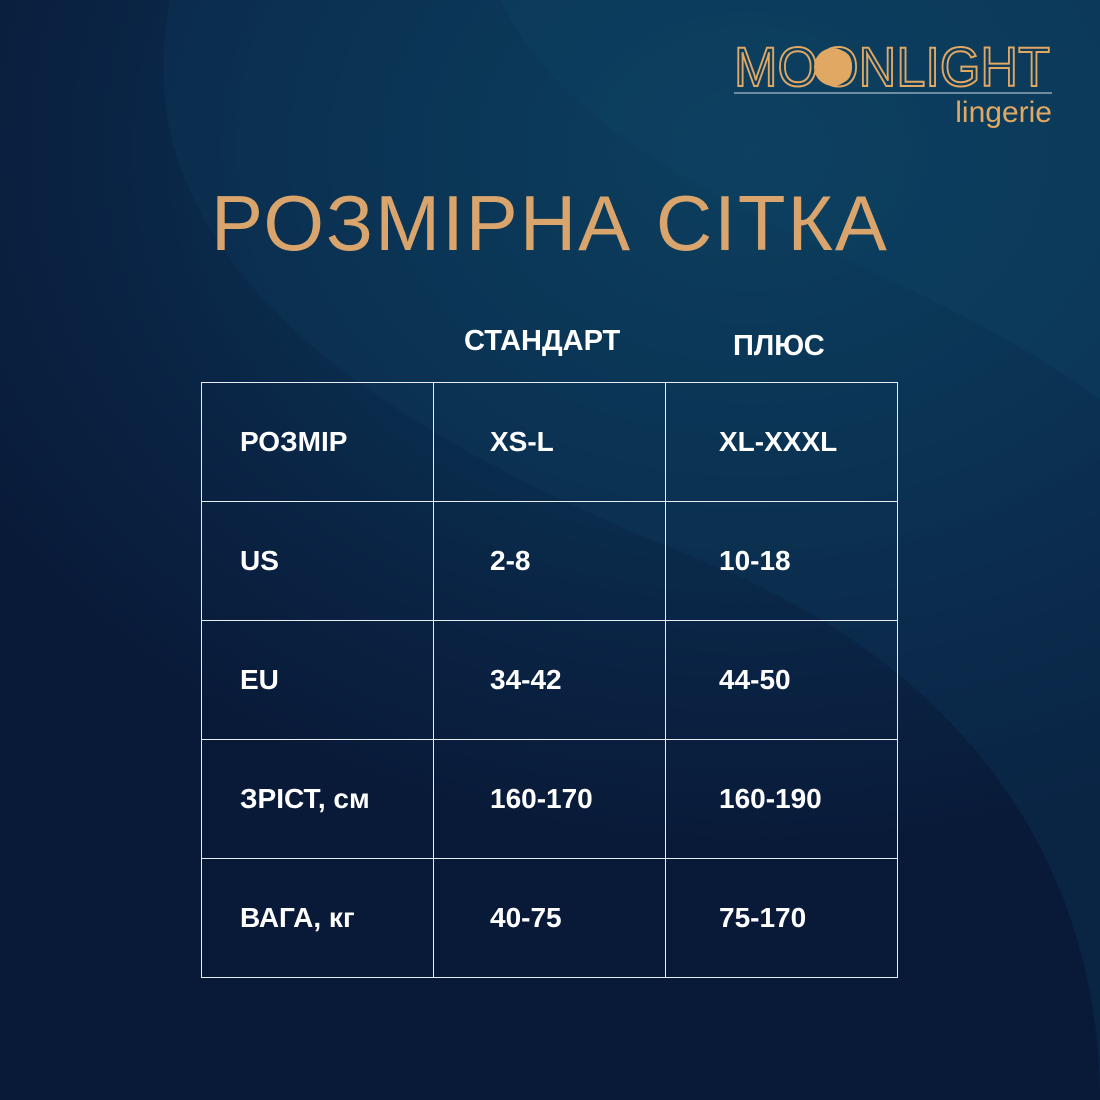  I want to click on standard-value: 34-42, so click(549, 680).